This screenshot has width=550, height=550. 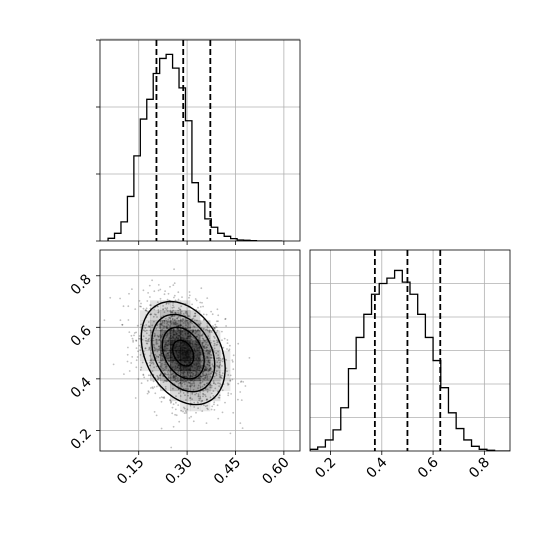 What do you see at coordinates (479, 468) in the screenshot?
I see `hist-y-xtick-label: 0.8` at bounding box center [479, 468].